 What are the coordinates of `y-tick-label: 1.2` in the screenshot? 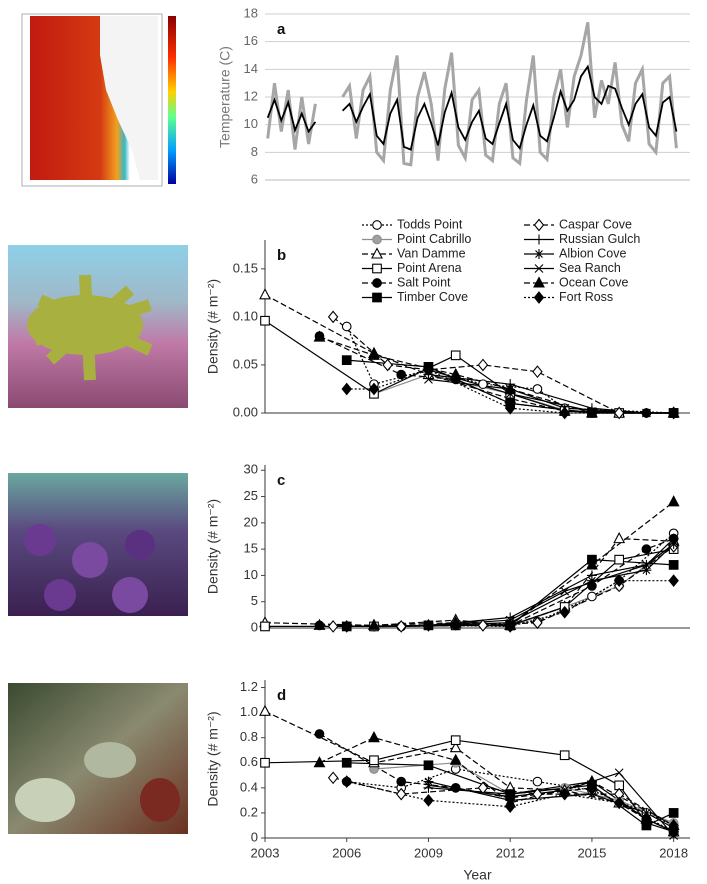 It's located at (249, 686).